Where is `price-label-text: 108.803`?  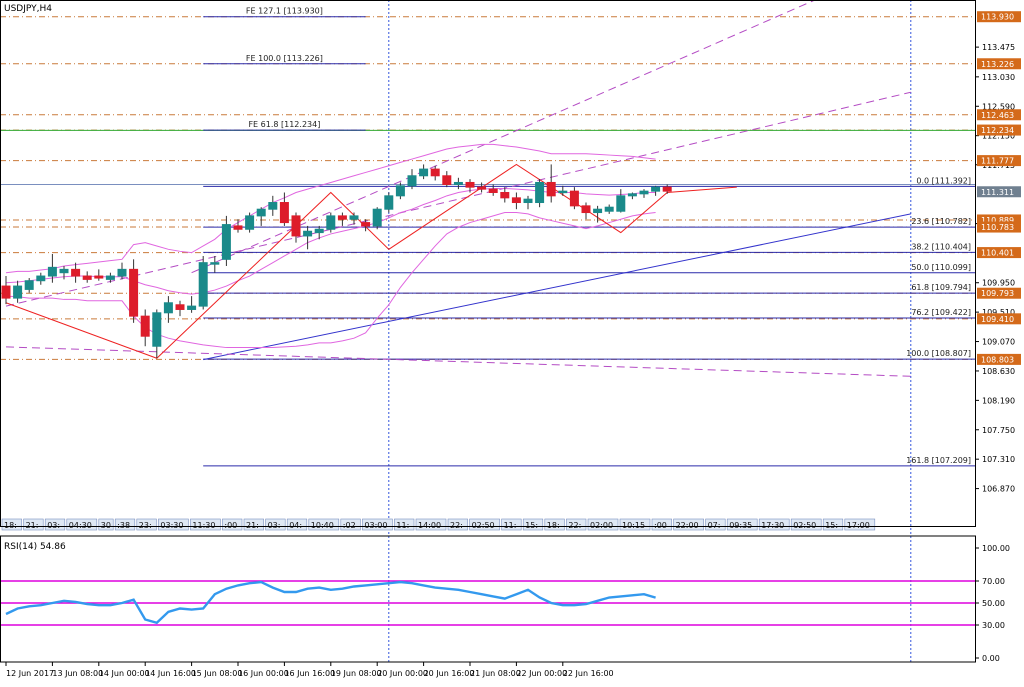
price-label-text: 108.803 is located at coordinates (997, 359).